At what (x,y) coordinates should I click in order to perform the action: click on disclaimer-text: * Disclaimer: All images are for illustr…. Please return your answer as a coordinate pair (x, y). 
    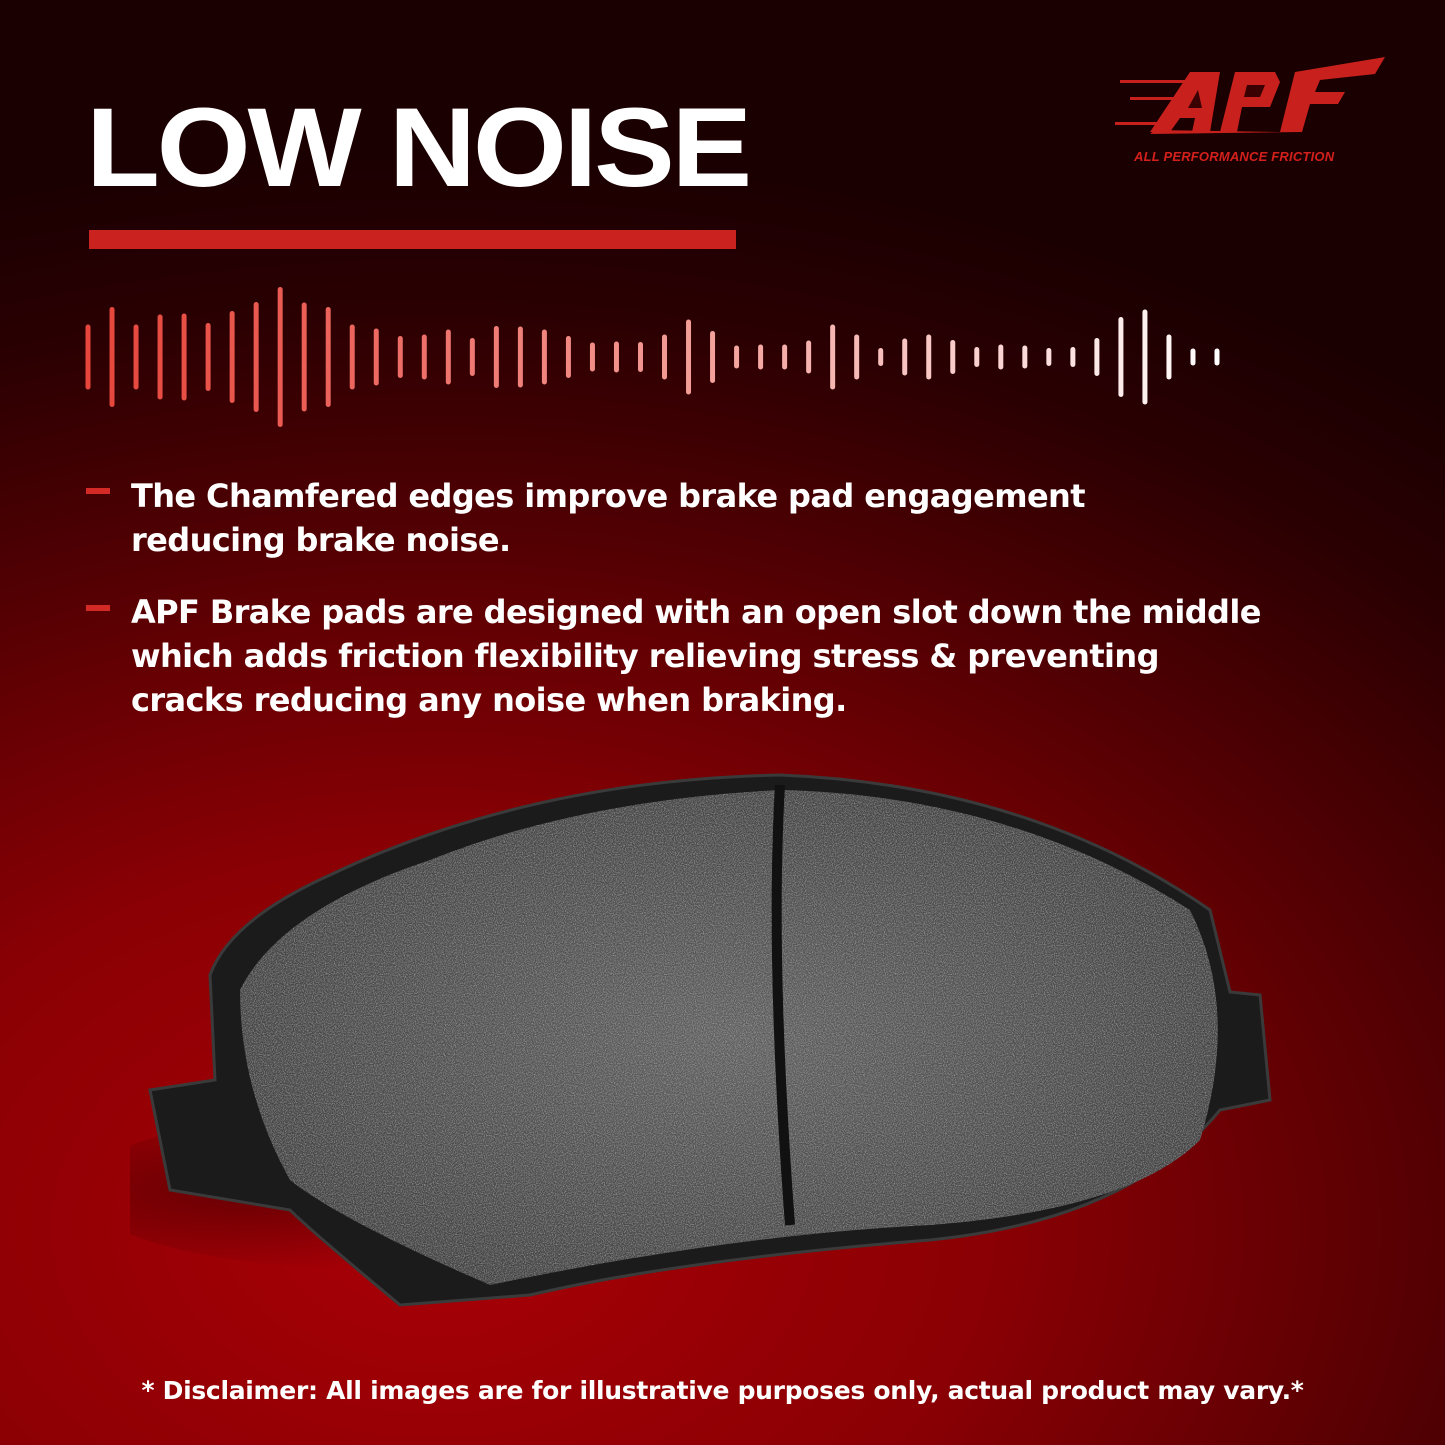
    Looking at the image, I should click on (722, 1390).